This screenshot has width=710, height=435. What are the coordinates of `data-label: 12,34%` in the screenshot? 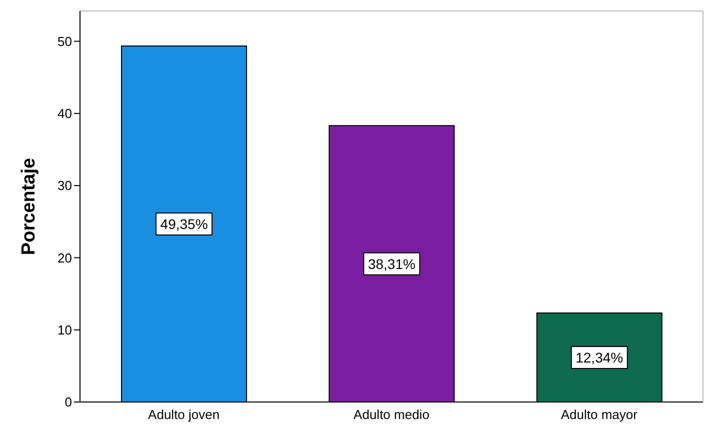 It's located at (600, 357).